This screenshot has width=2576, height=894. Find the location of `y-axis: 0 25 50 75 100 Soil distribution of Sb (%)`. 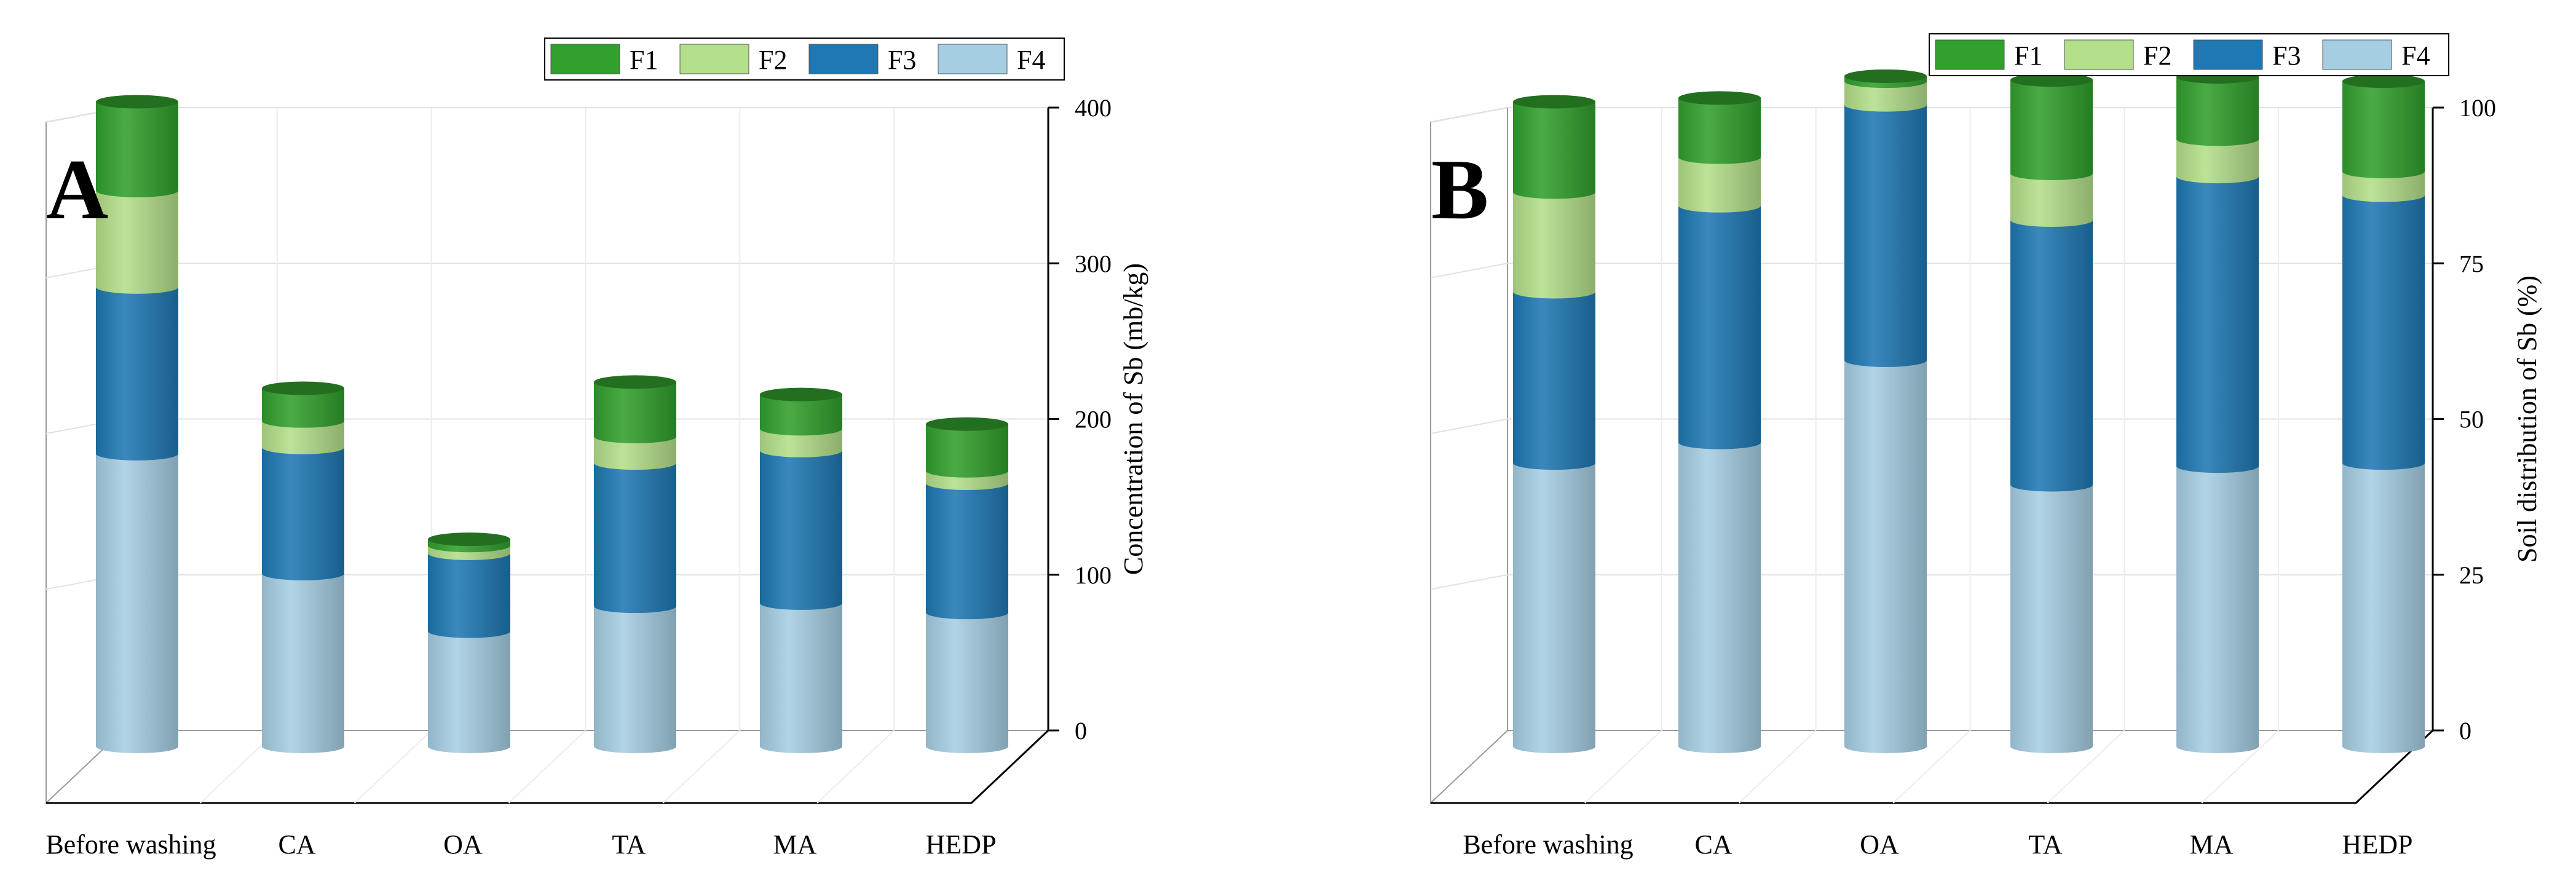

y-axis: 0 25 50 75 100 Soil distribution of Sb (%) is located at coordinates (2487, 419).